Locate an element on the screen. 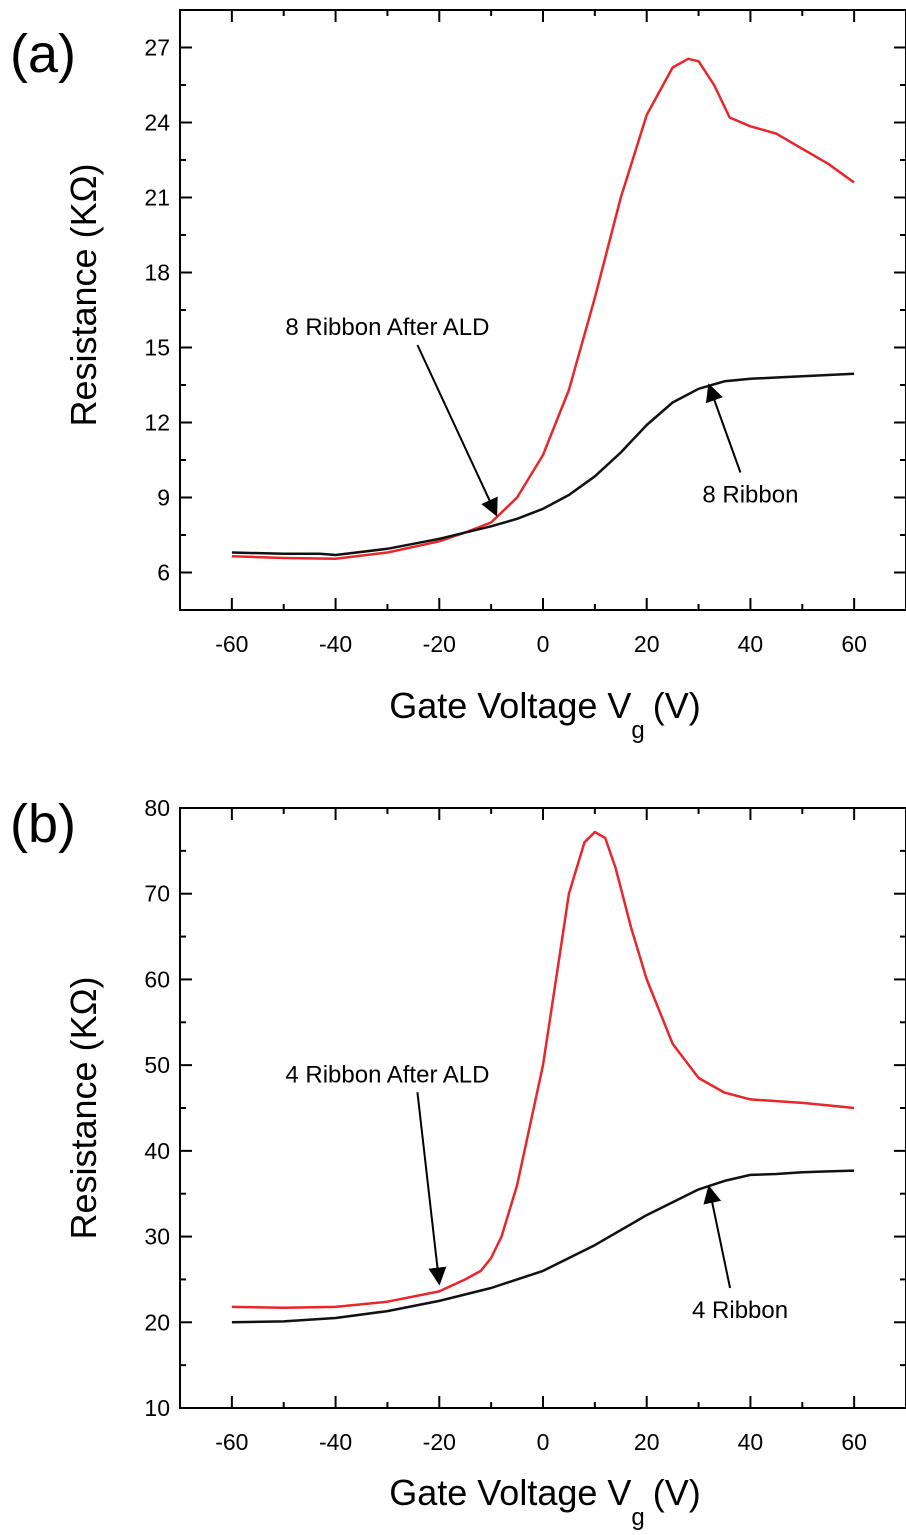 The image size is (906, 1535). y-tick-label: 24 is located at coordinates (157, 123).